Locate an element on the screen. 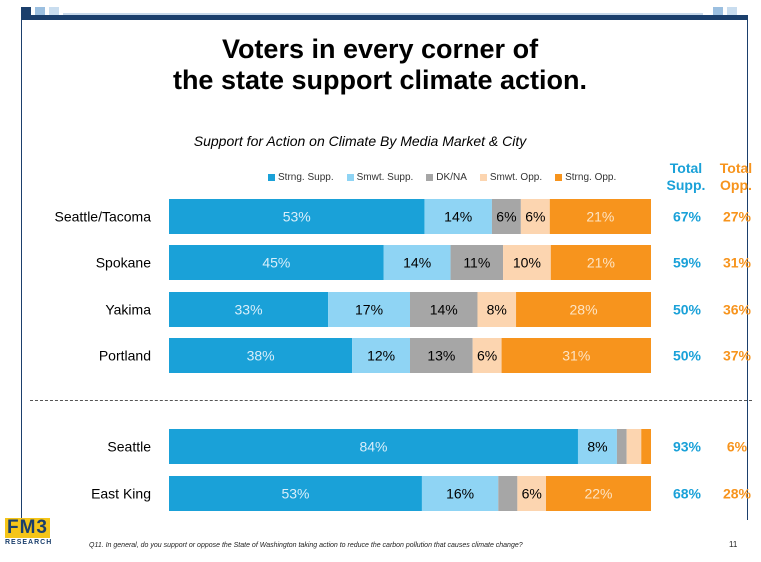 This screenshot has height=562, width=761. bar-data-label: 31% is located at coordinates (576, 356).